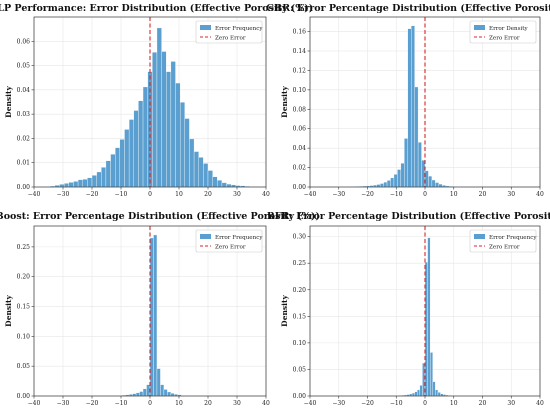  What do you see at coordinates (300, 316) in the screenshot?
I see `y-tick-label: 0.15` at bounding box center [300, 316].